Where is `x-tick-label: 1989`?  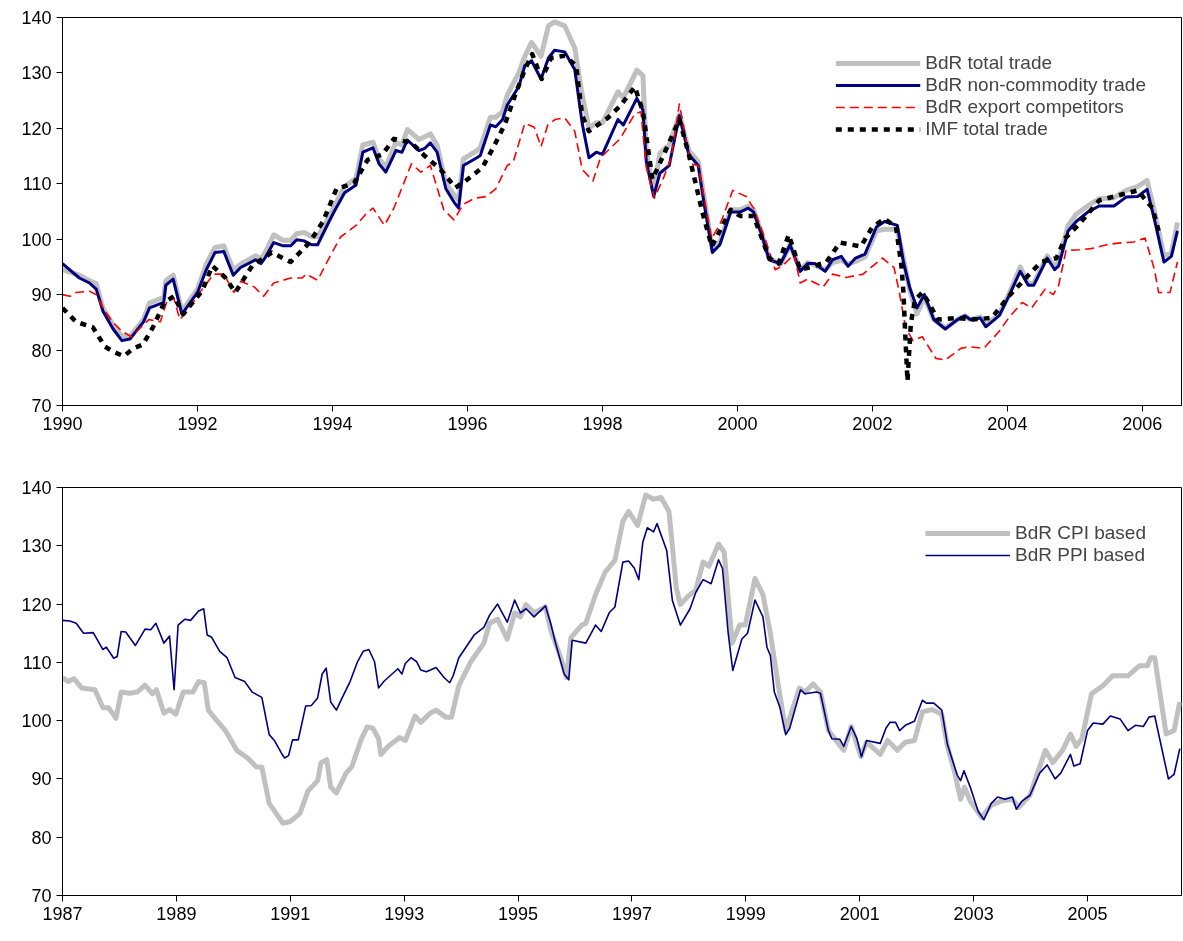
x-tick-label: 1989 is located at coordinates (176, 913).